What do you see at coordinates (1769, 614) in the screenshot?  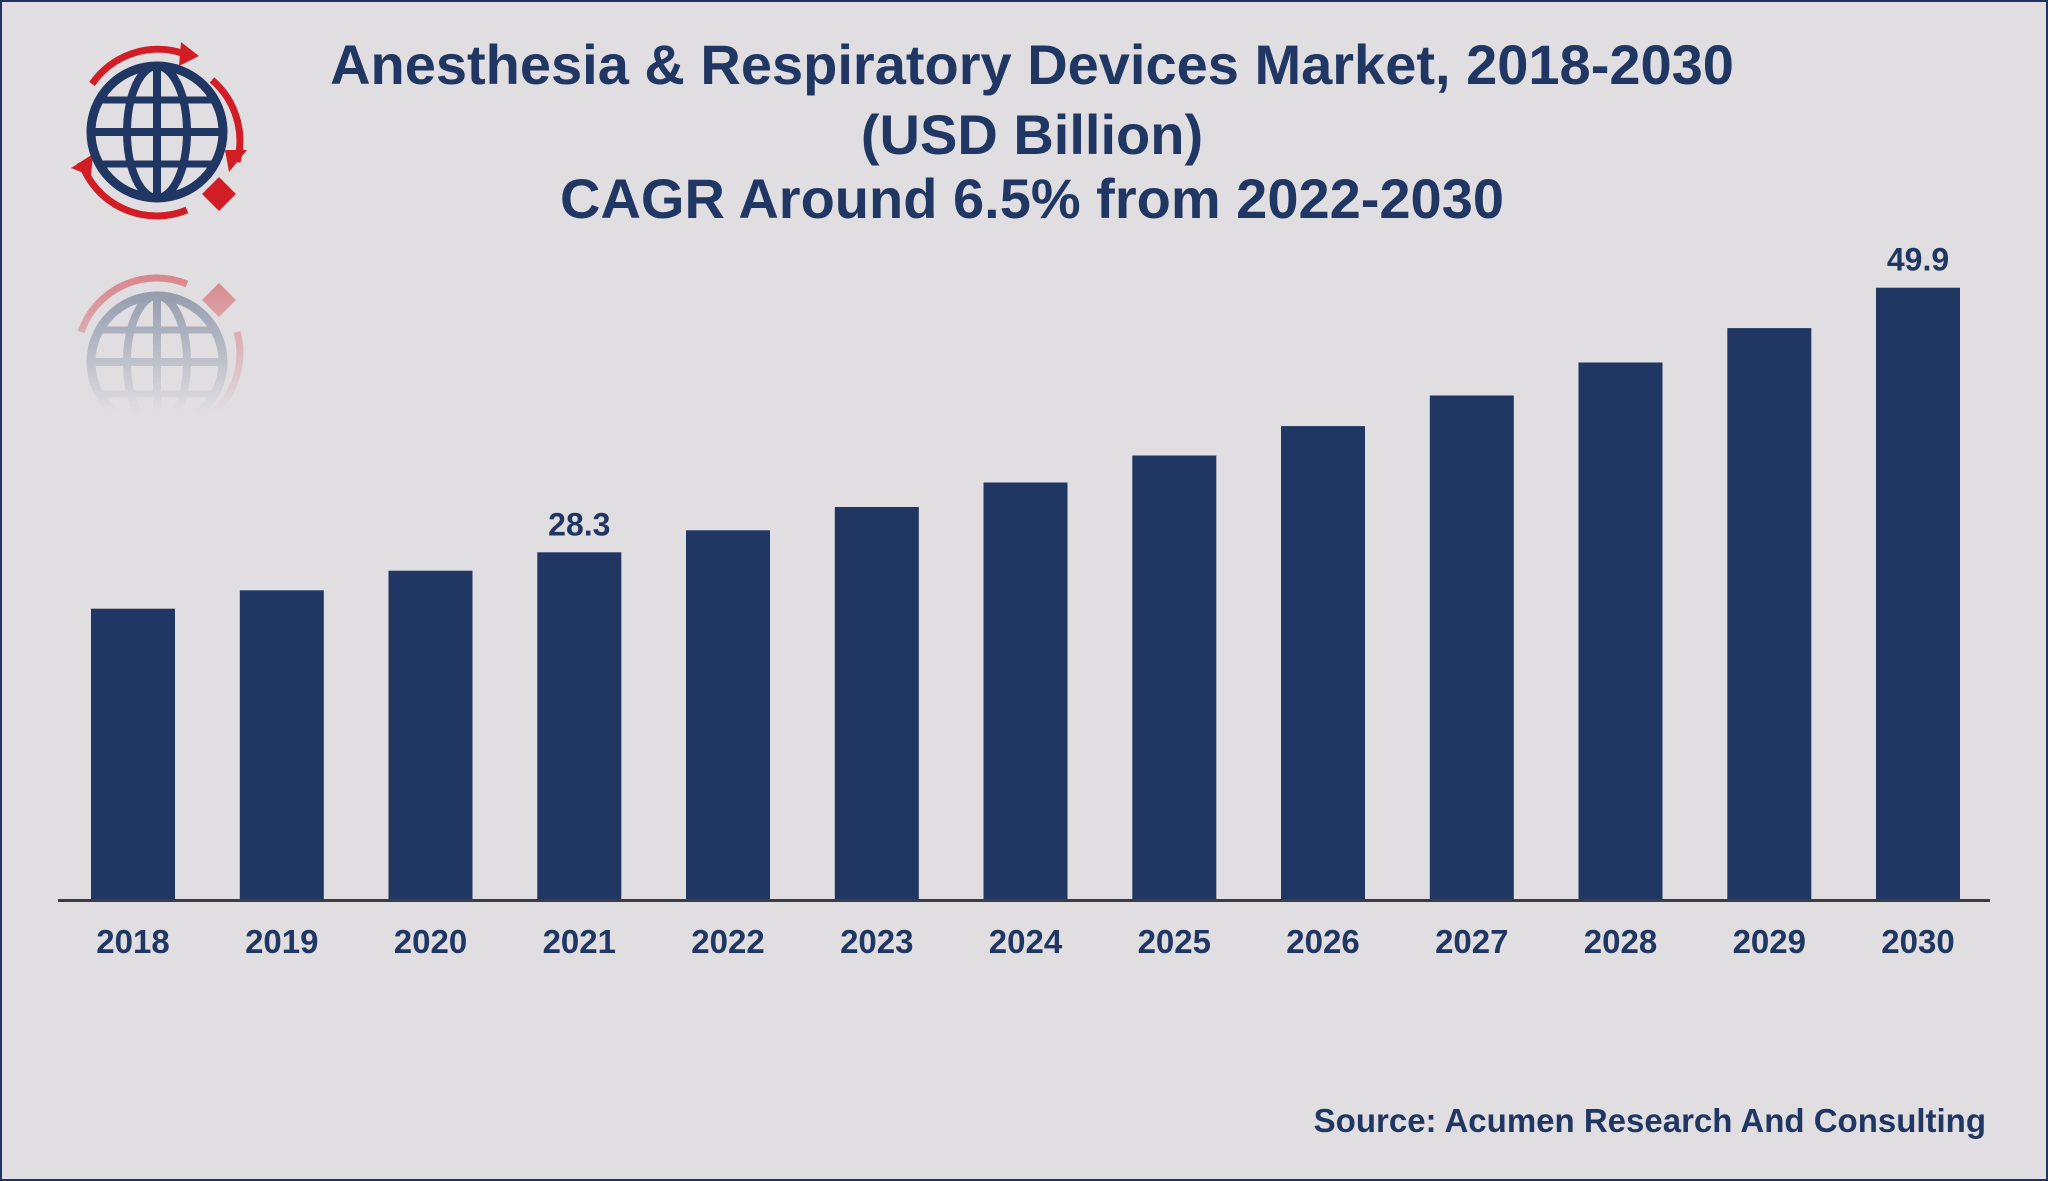 I see `bar-2029` at bounding box center [1769, 614].